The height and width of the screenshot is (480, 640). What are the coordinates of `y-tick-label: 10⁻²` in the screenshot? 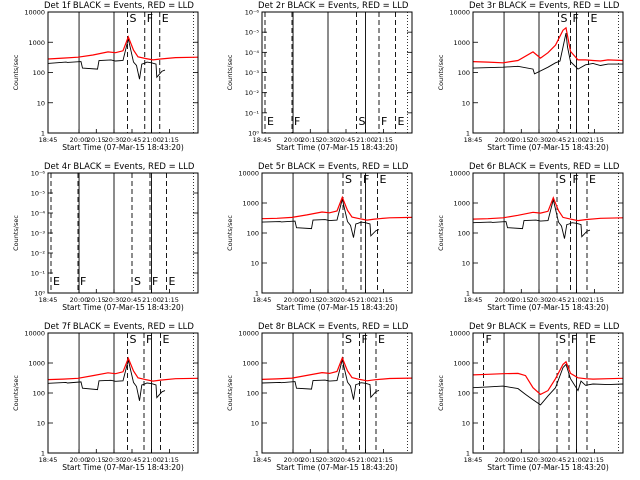 It's located at (38, 254).